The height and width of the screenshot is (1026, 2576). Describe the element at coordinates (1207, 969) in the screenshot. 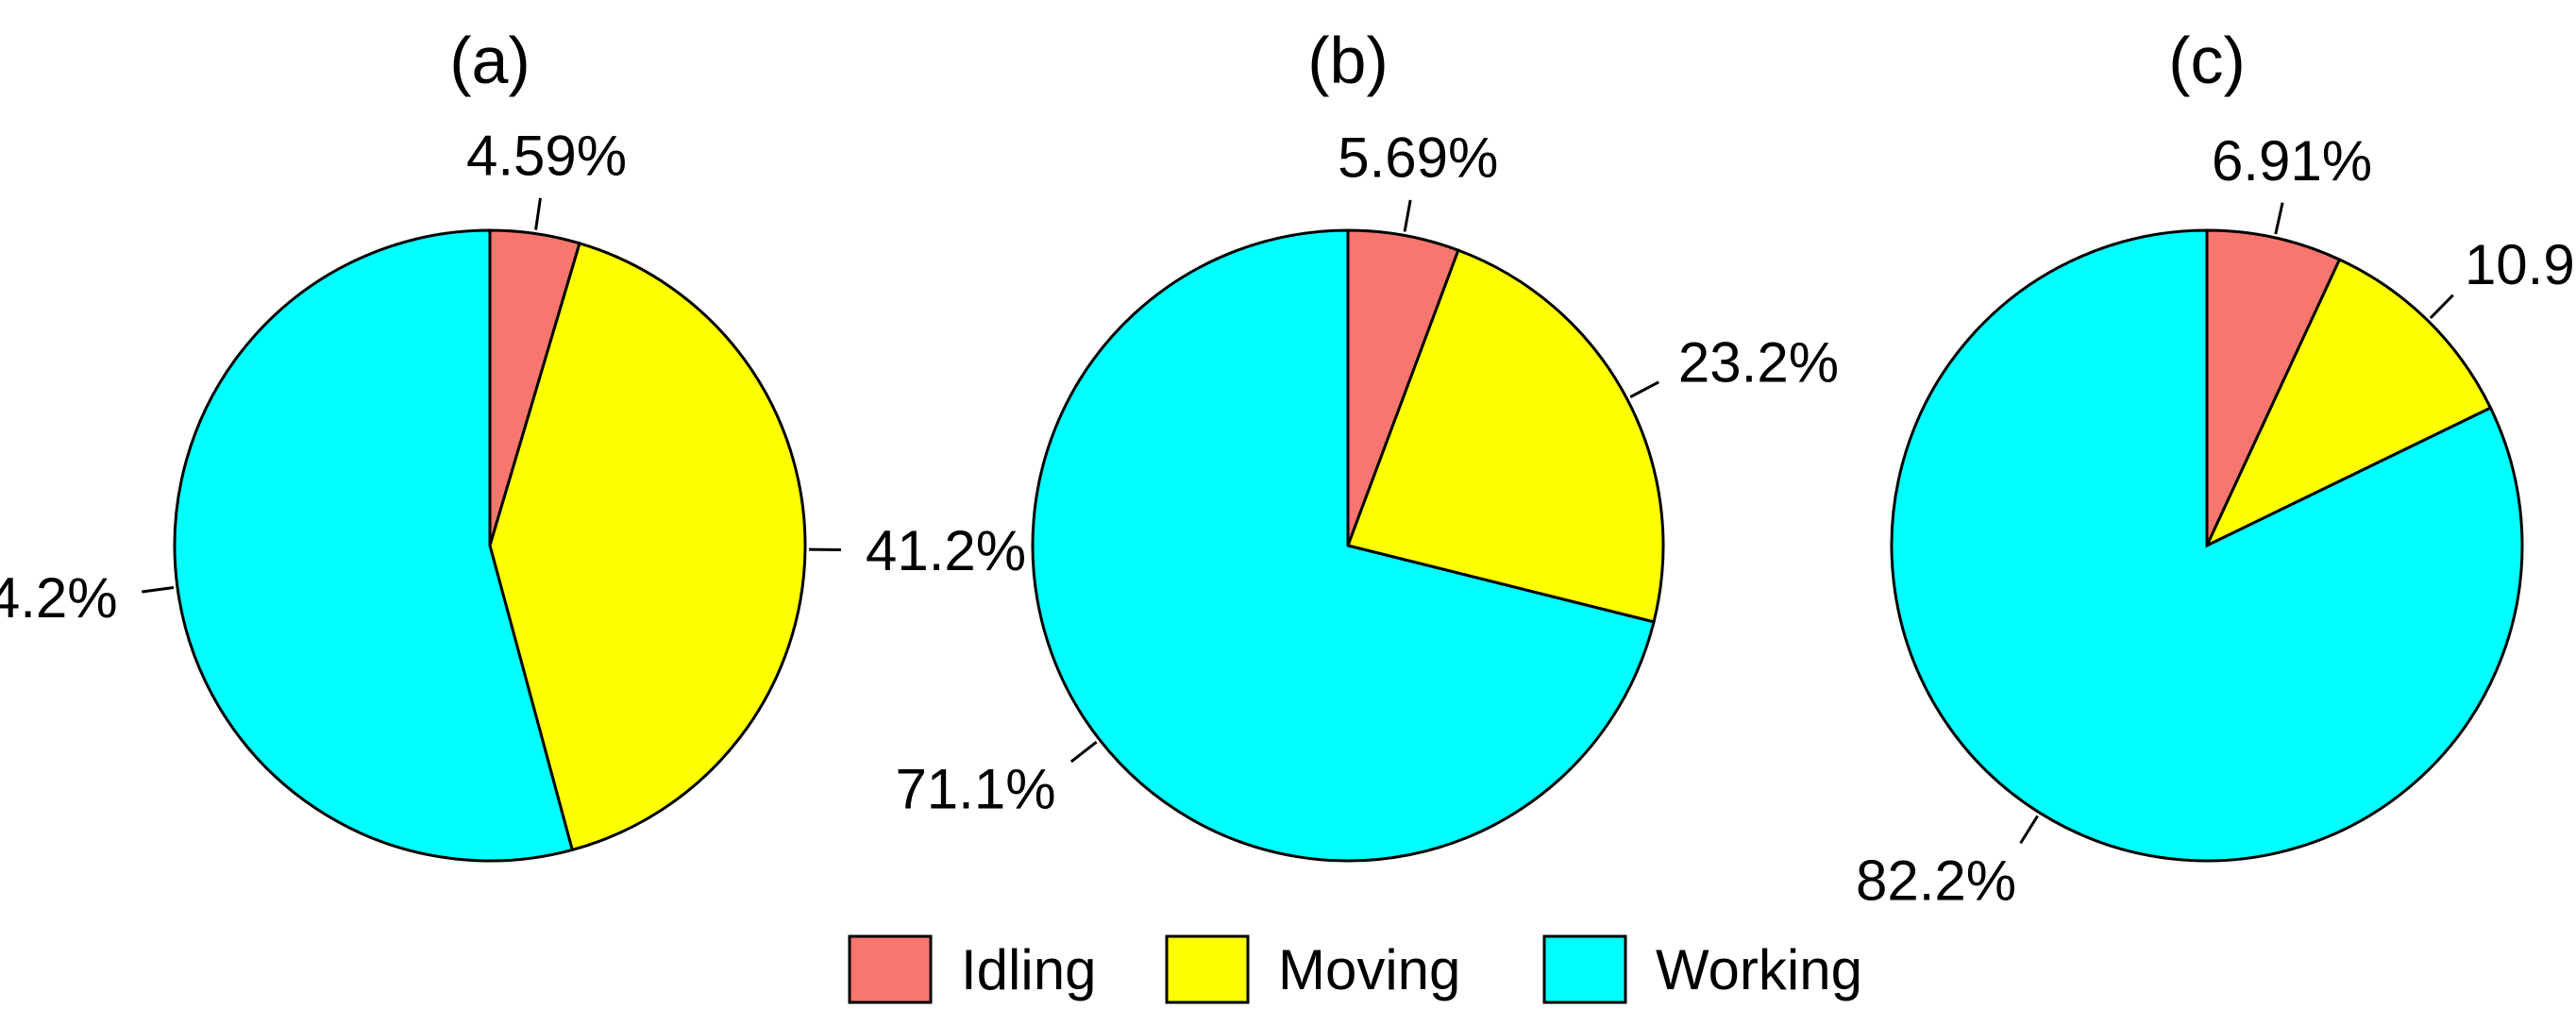

I see `legend-swatch-moving` at that location.